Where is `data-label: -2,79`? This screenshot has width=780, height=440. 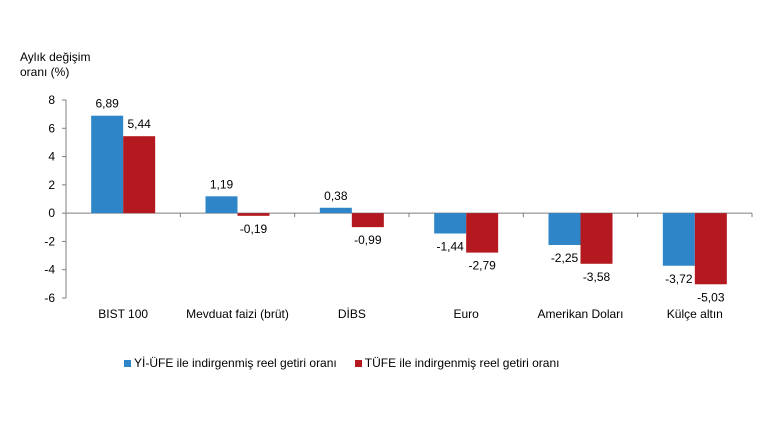
data-label: -2,79 is located at coordinates (482, 266).